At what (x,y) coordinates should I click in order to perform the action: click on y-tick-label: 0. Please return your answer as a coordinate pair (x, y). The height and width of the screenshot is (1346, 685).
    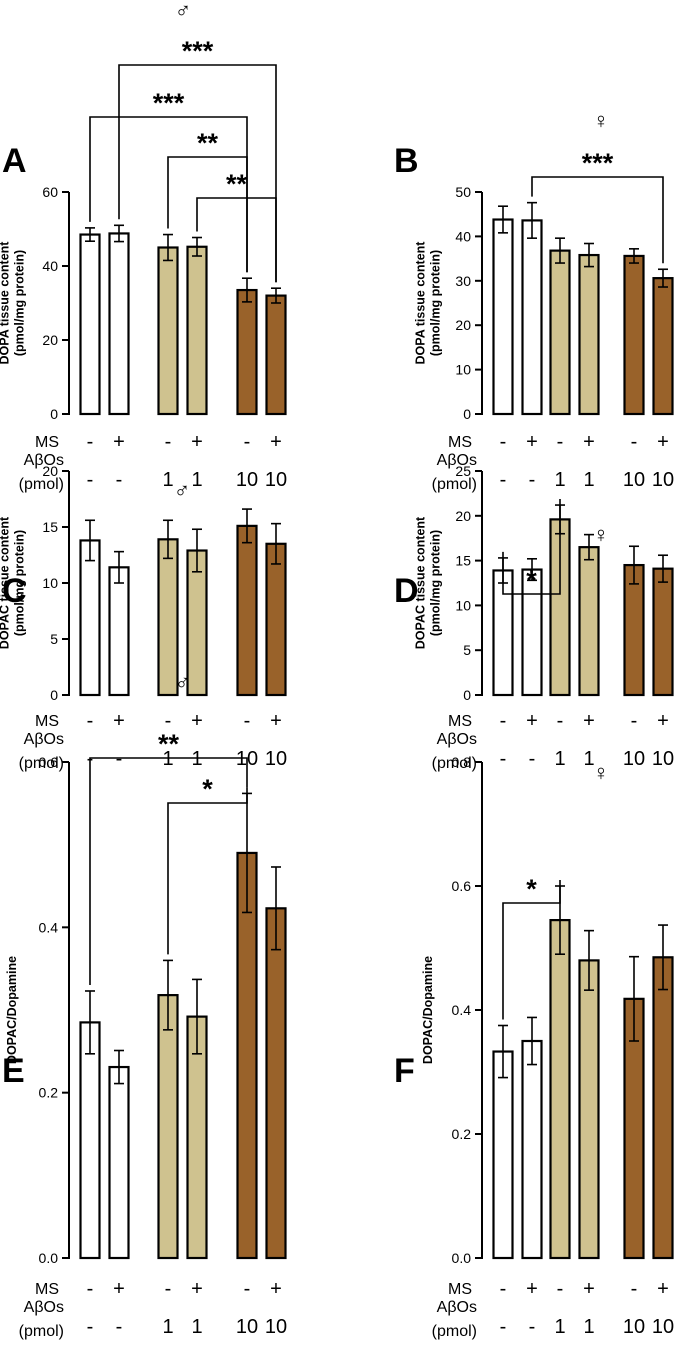
    Looking at the image, I should click on (54, 695).